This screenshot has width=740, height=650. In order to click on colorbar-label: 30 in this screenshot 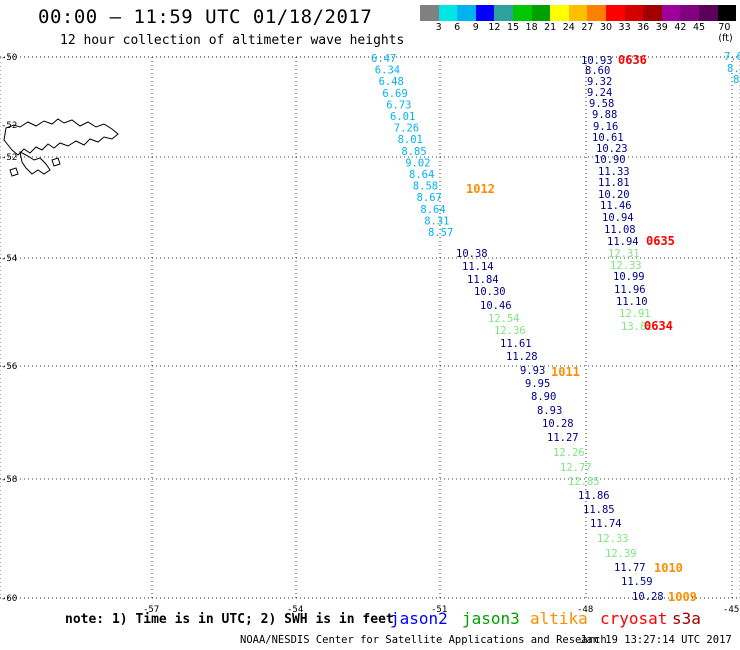, I will do `click(606, 27)`.